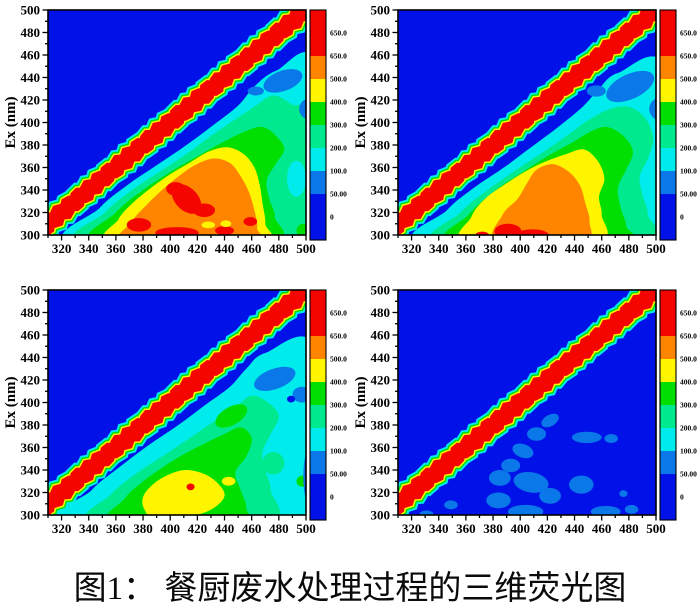 This screenshot has height=610, width=700. I want to click on y-tick-label: 440, so click(381, 357).